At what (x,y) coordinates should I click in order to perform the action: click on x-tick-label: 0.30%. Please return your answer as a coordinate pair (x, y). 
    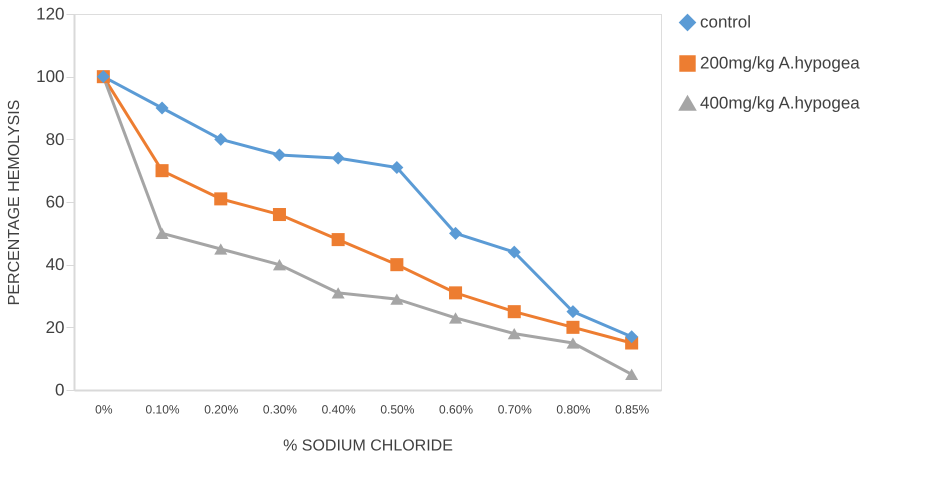
    Looking at the image, I should click on (280, 409).